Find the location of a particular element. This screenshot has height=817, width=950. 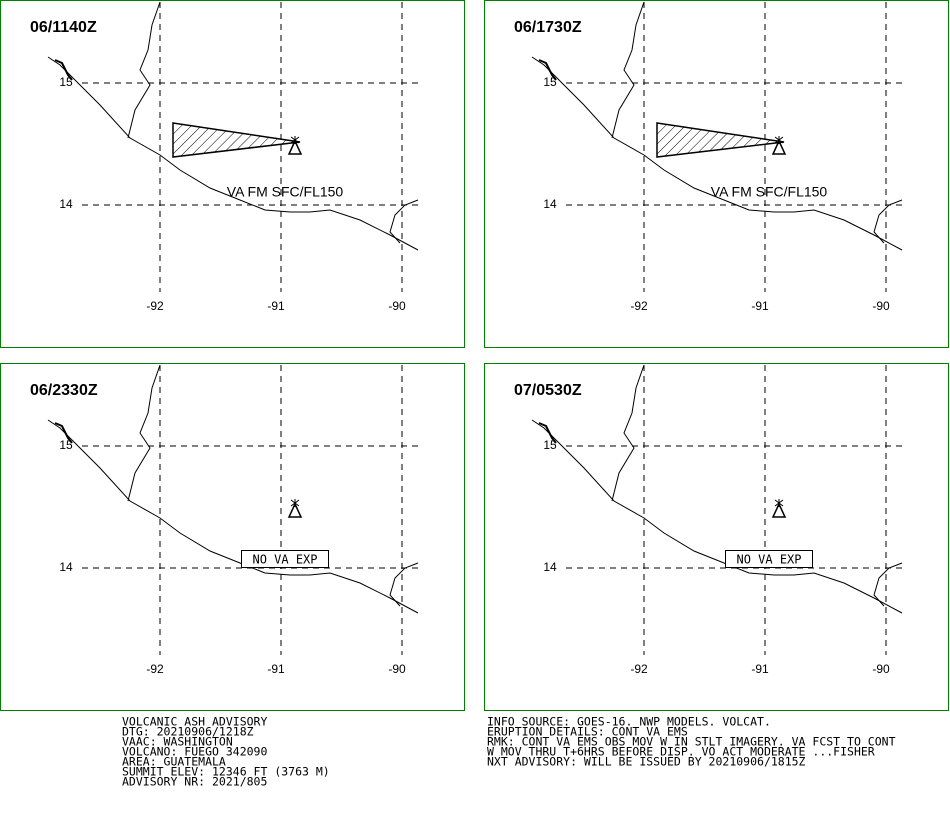

advisory-line: AREA: GUATEMALA is located at coordinates (174, 762).